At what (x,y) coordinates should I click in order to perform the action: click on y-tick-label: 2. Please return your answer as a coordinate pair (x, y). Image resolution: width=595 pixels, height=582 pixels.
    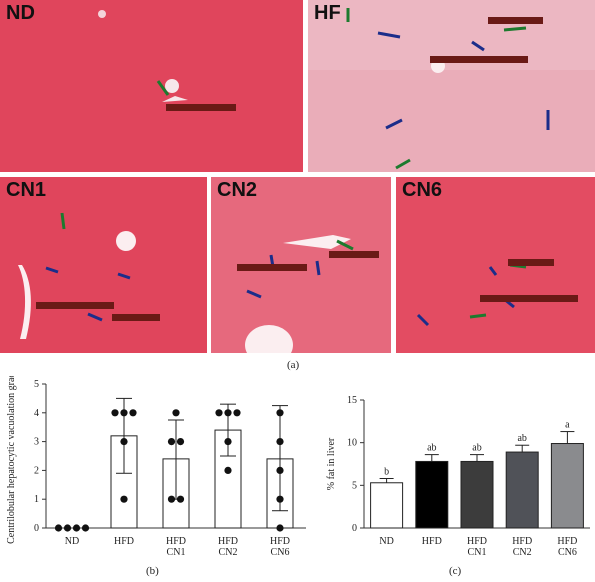
    Looking at the image, I should click on (36, 470).